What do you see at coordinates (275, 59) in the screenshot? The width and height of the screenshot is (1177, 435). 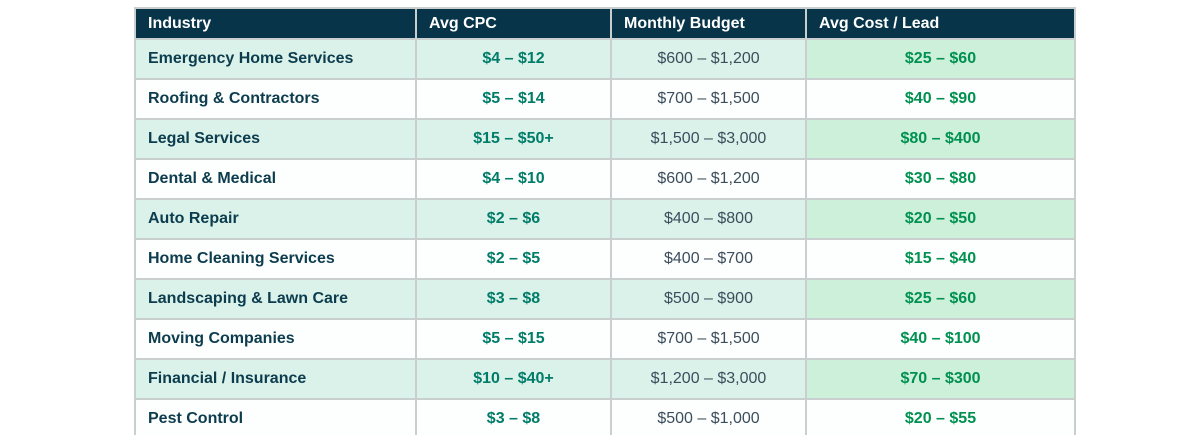 I see `industry-cell: Emergency Home Services` at bounding box center [275, 59].